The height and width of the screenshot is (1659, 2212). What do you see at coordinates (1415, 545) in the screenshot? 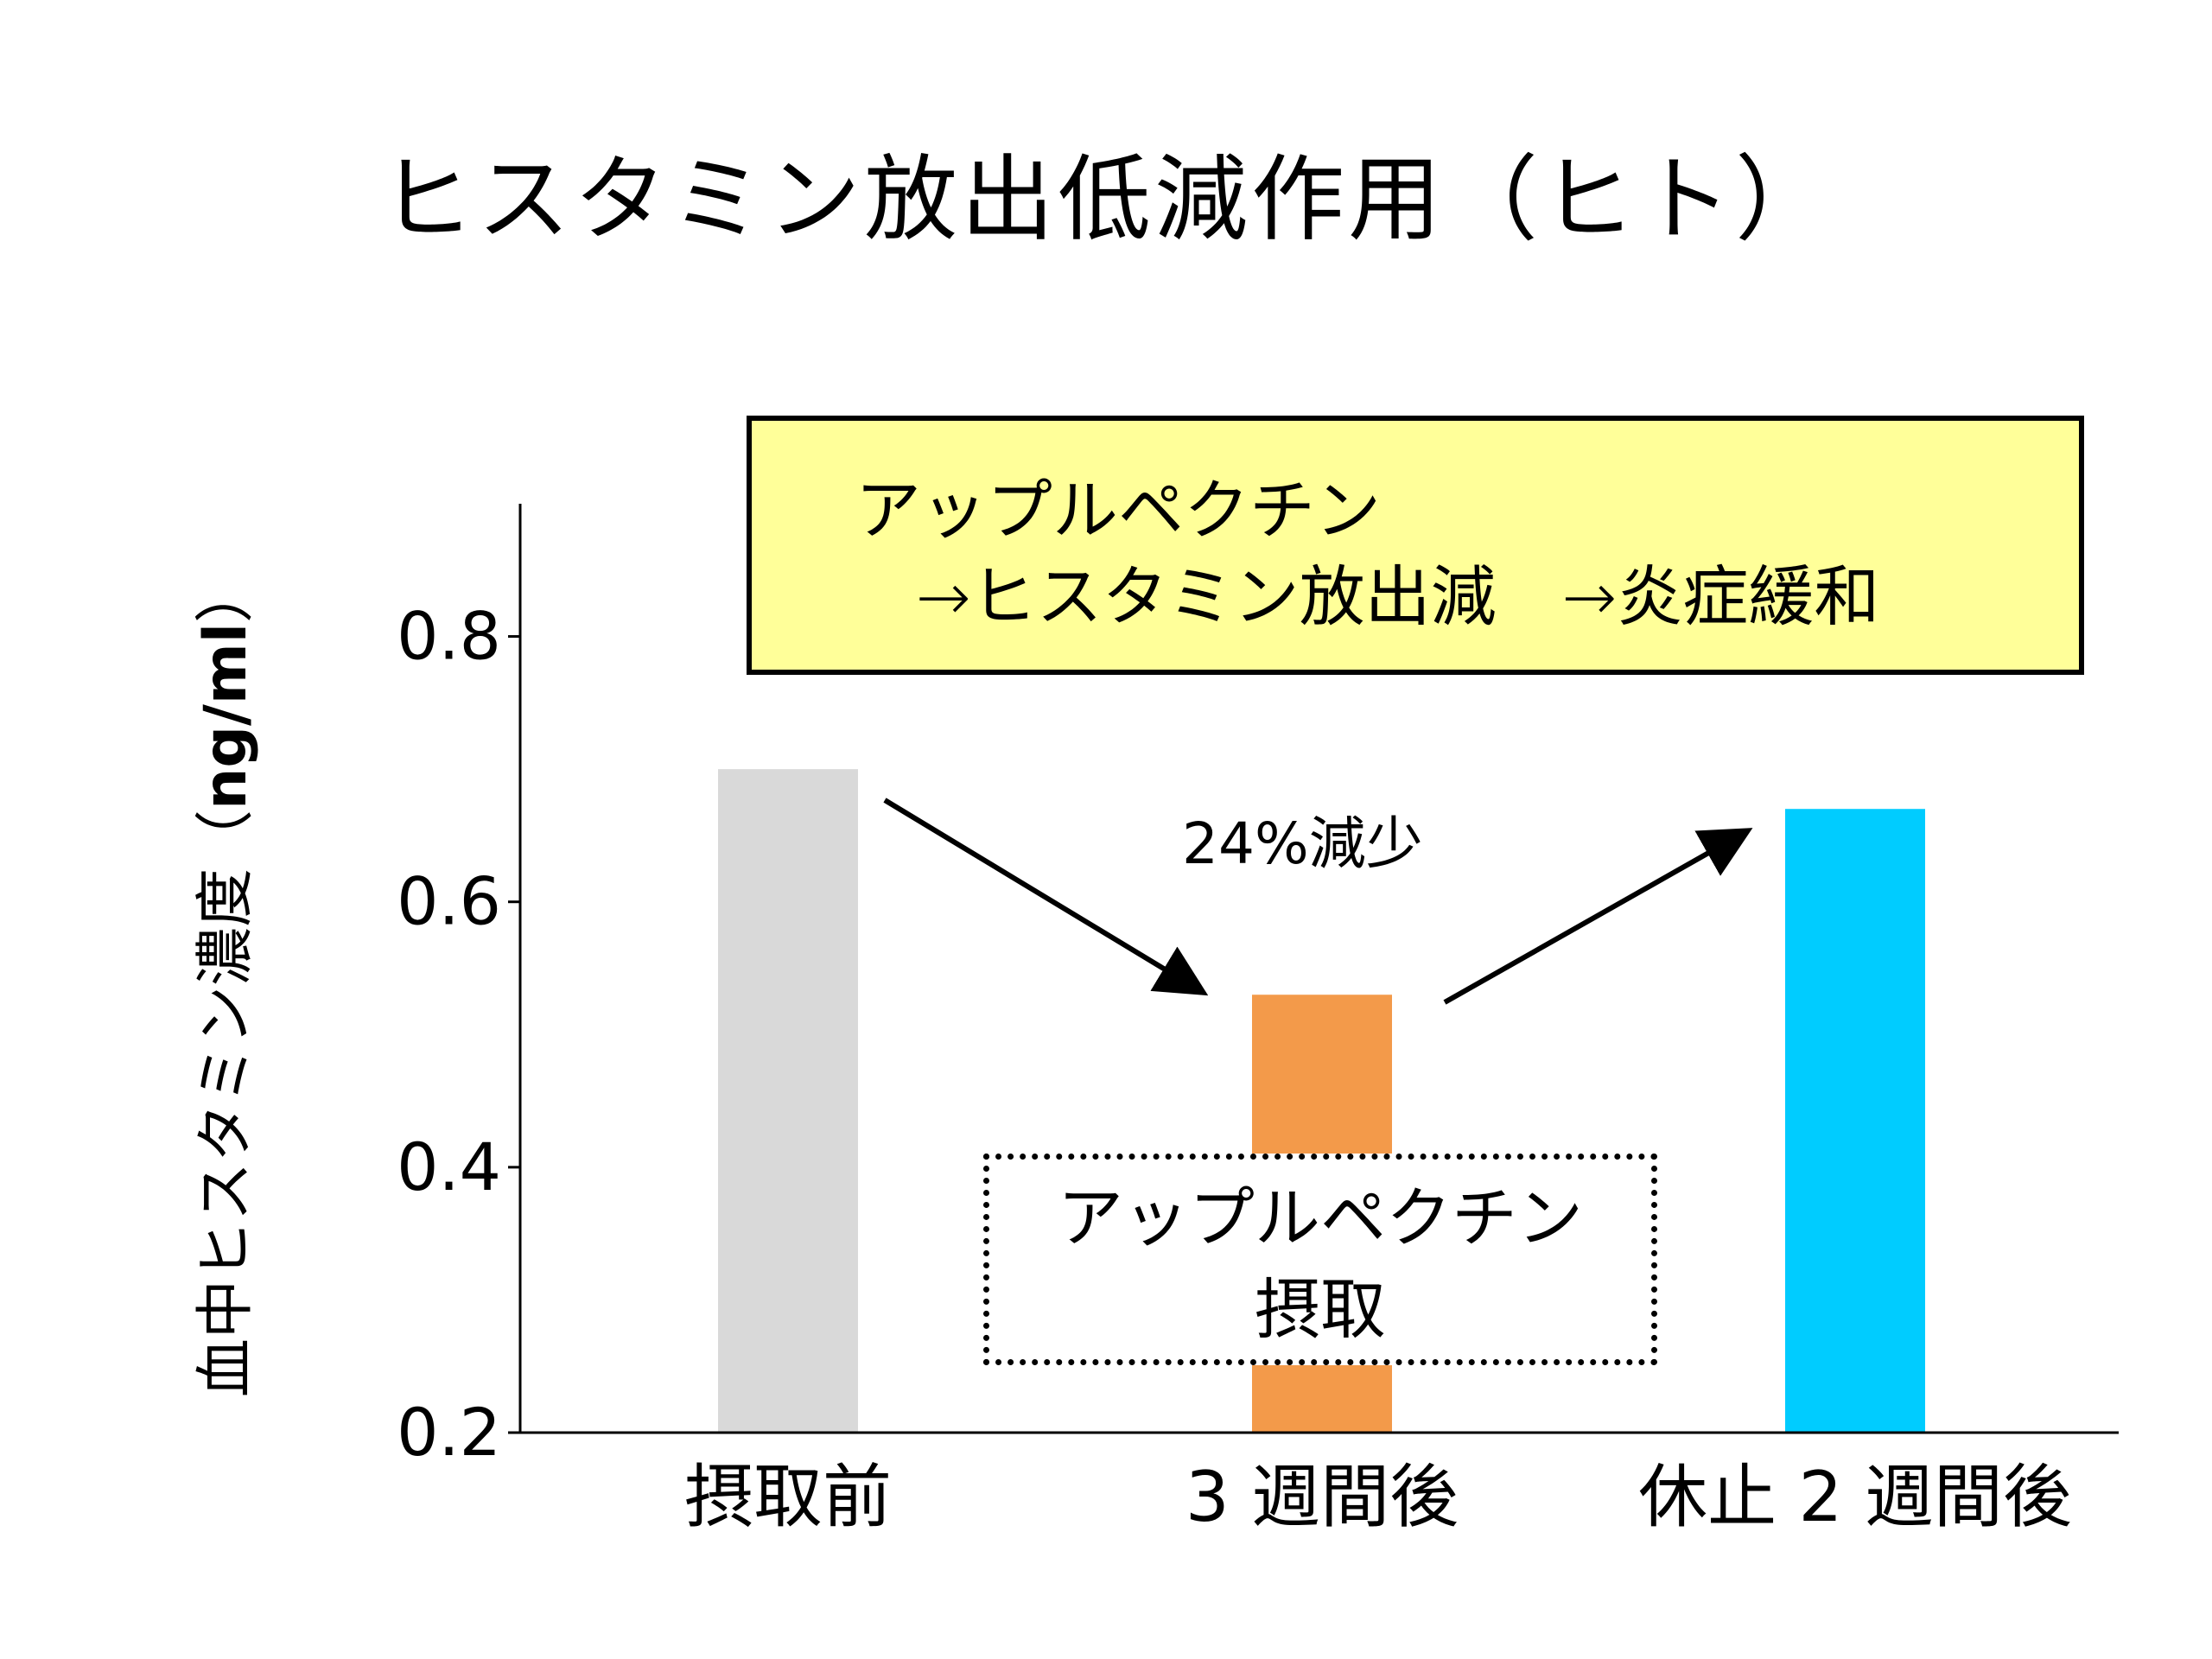
I see `info-box: アップルペクチン →ヒスタミン放出減 →炎症緩和` at bounding box center [1415, 545].